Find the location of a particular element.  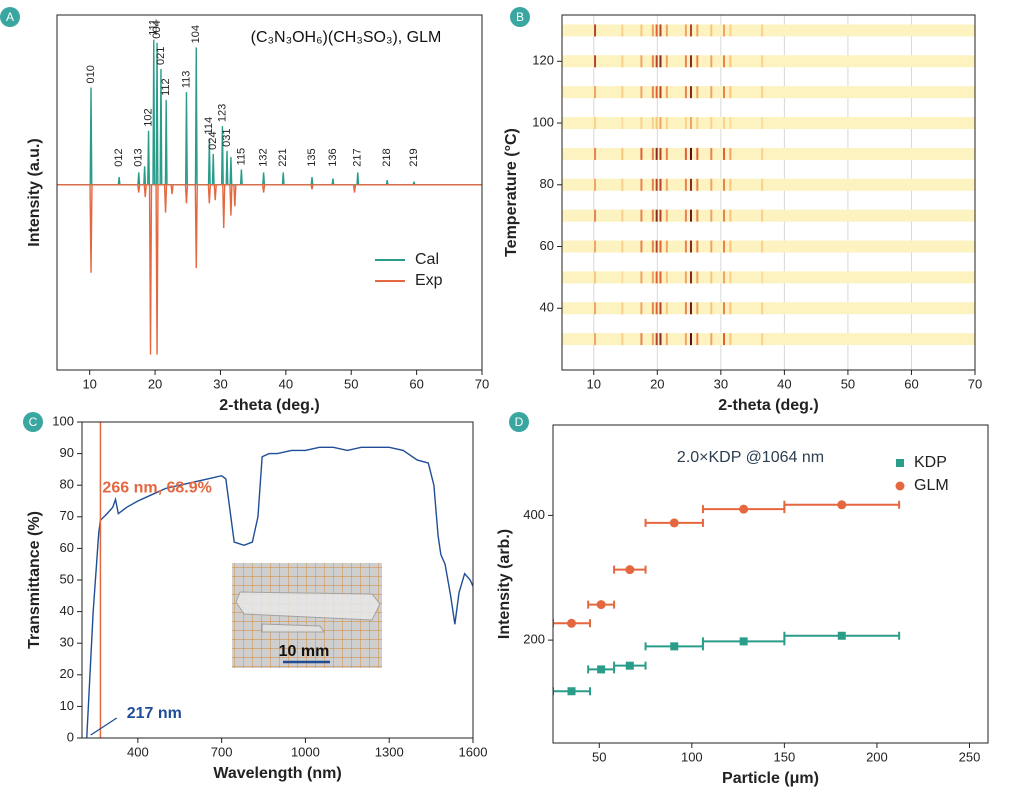

peak-label: 123 is located at coordinates (222, 113).